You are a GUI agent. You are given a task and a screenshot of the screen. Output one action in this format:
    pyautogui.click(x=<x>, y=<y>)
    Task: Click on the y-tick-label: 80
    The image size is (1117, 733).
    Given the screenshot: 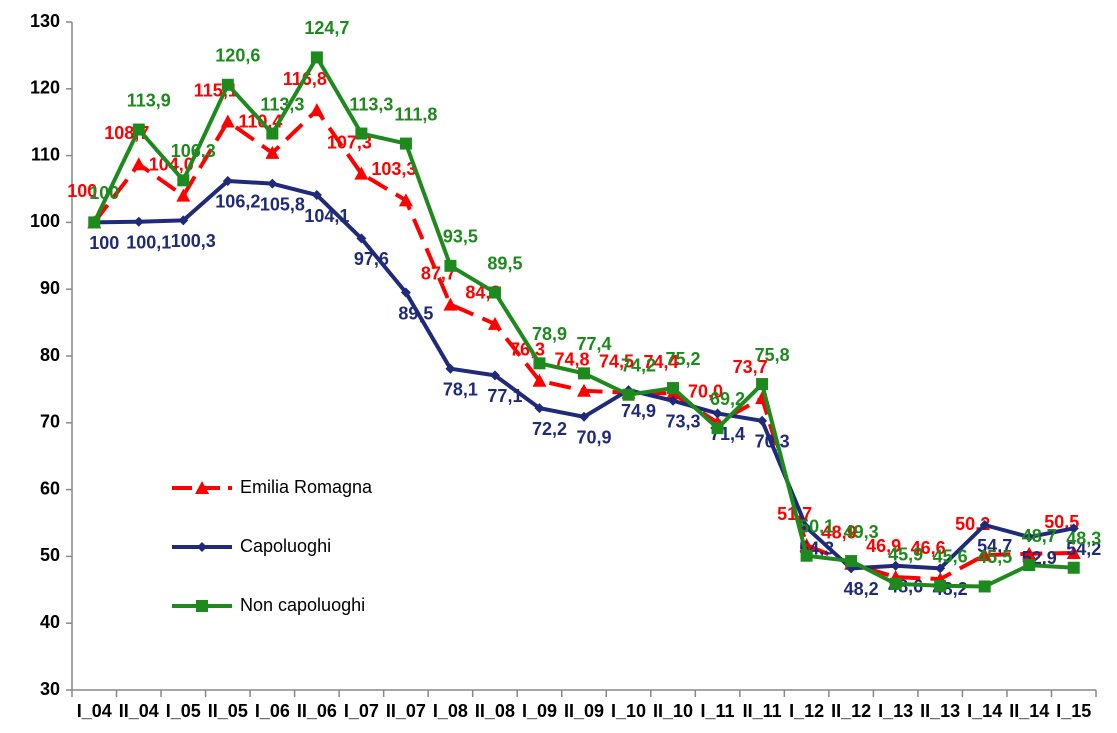 What is the action you would take?
    pyautogui.click(x=50, y=355)
    